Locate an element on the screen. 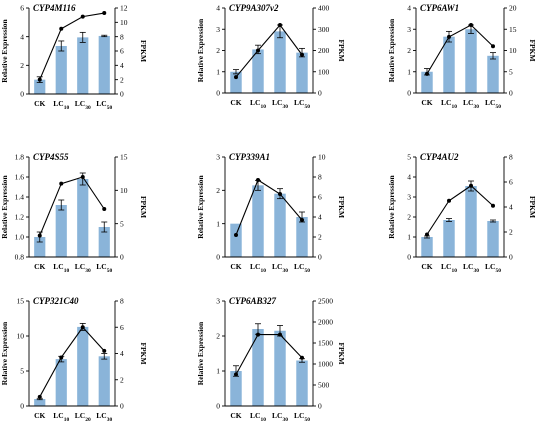 This screenshot has height=423, width=550. panel-title: CYP6AB327 is located at coordinates (253, 301).